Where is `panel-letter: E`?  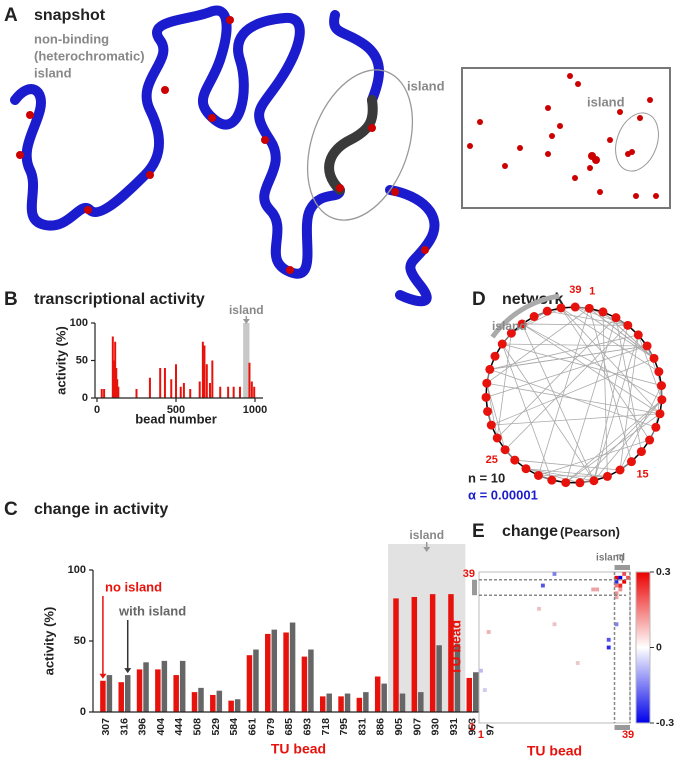
panel-letter: E is located at coordinates (478, 531).